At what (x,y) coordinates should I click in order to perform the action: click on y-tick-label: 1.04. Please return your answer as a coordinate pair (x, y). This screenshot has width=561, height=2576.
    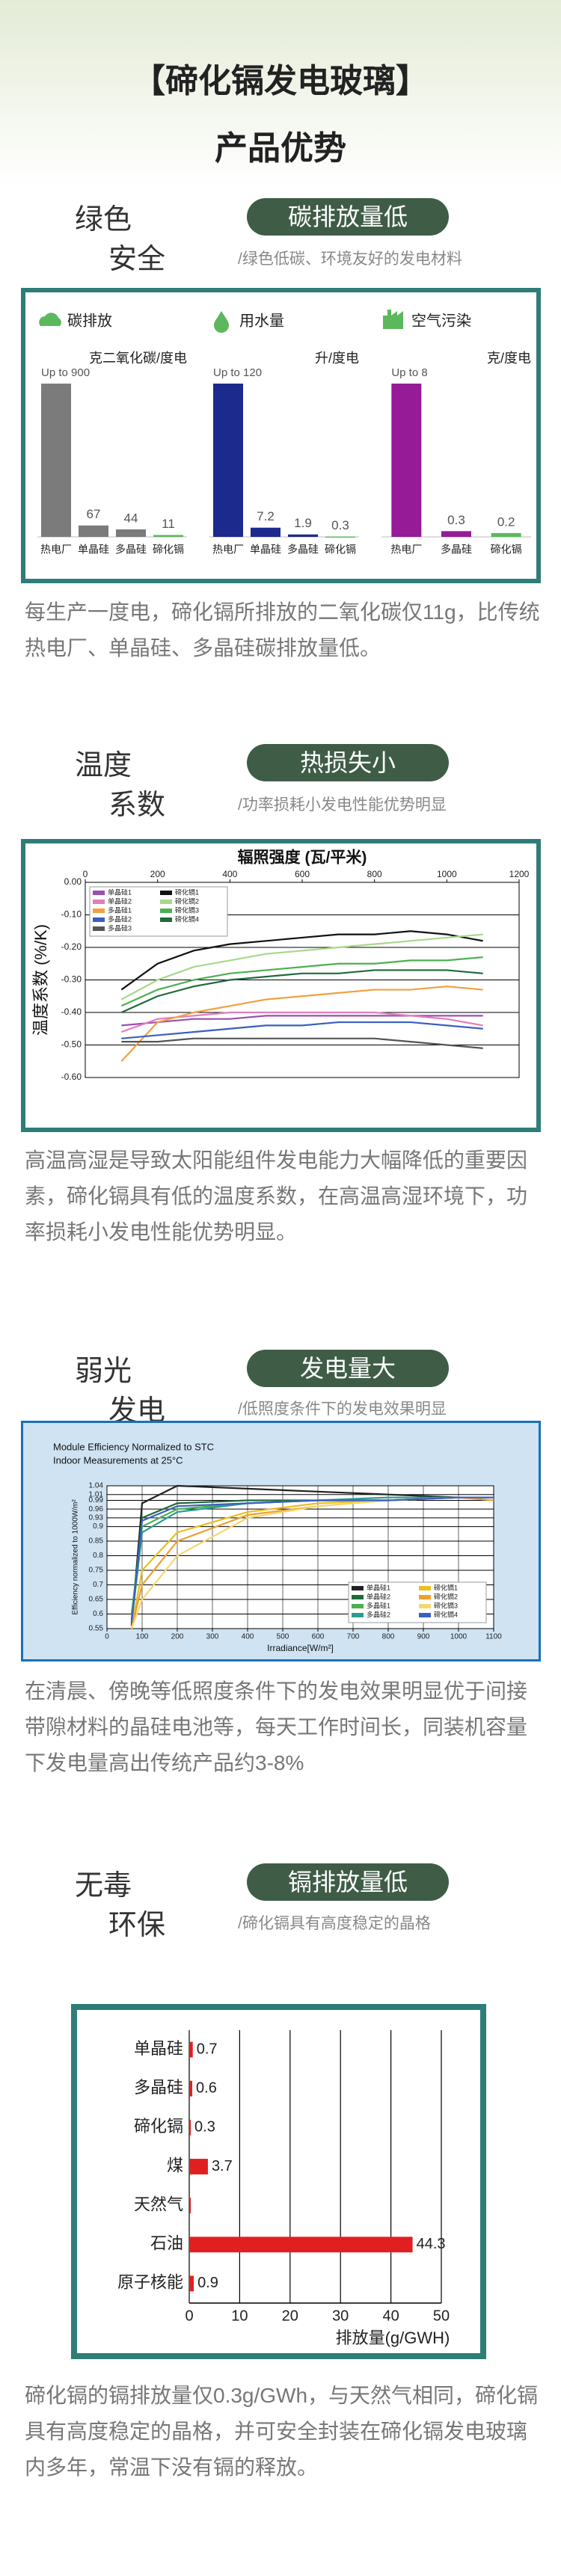
    Looking at the image, I should click on (96, 1486).